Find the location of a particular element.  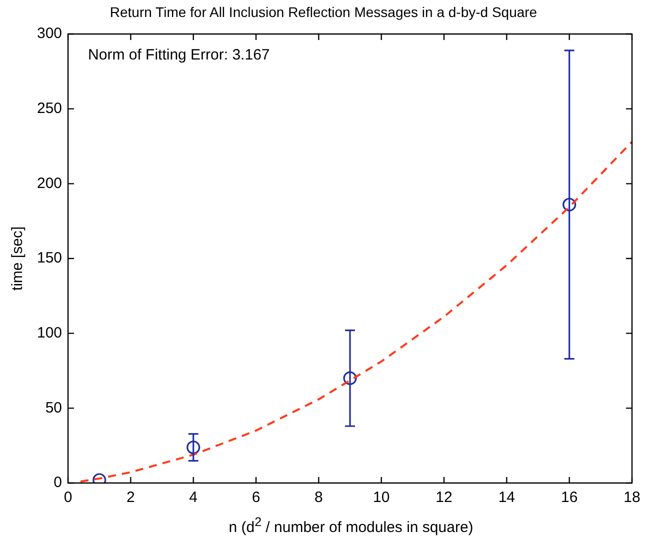

x-tick-label: 16 is located at coordinates (569, 497).